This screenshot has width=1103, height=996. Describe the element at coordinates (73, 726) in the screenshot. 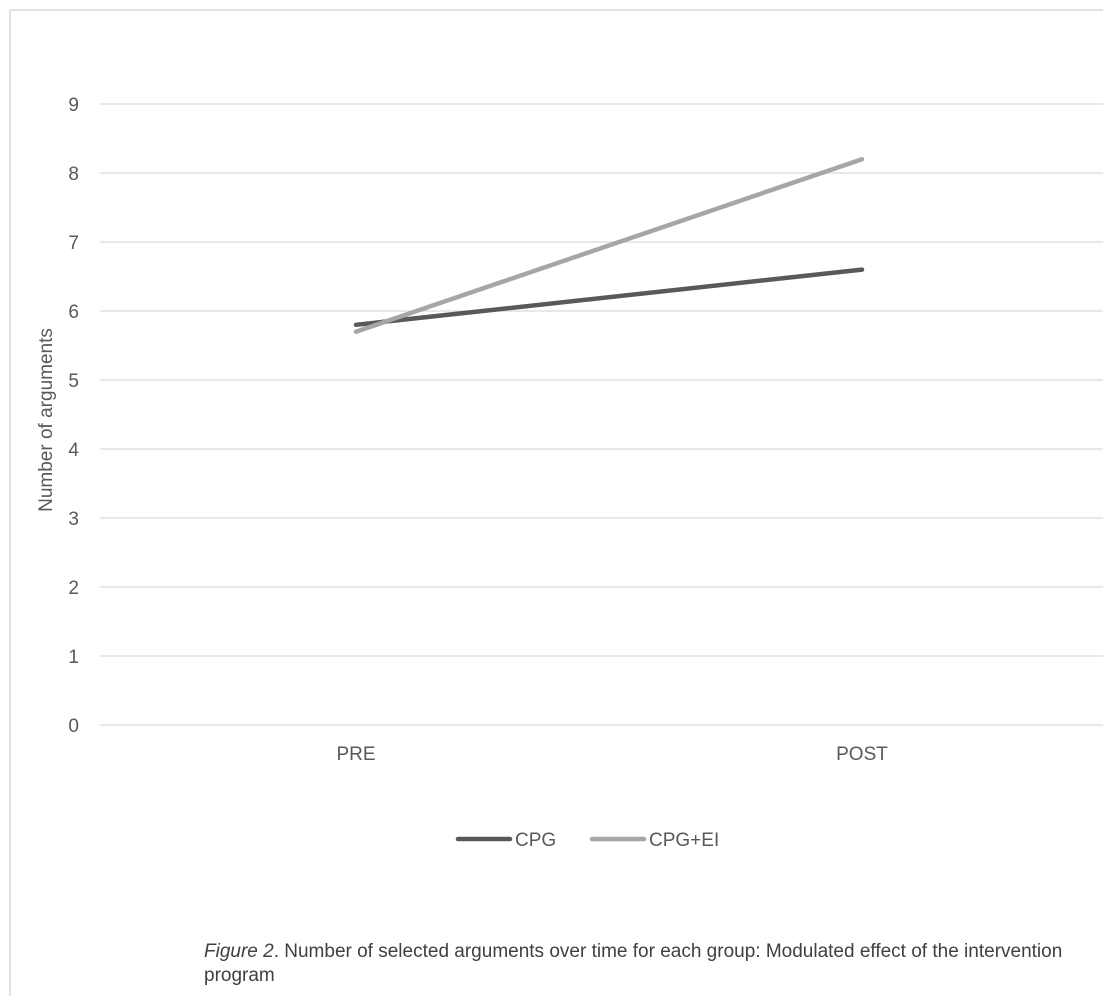

I see `y-tick-label: 0` at that location.